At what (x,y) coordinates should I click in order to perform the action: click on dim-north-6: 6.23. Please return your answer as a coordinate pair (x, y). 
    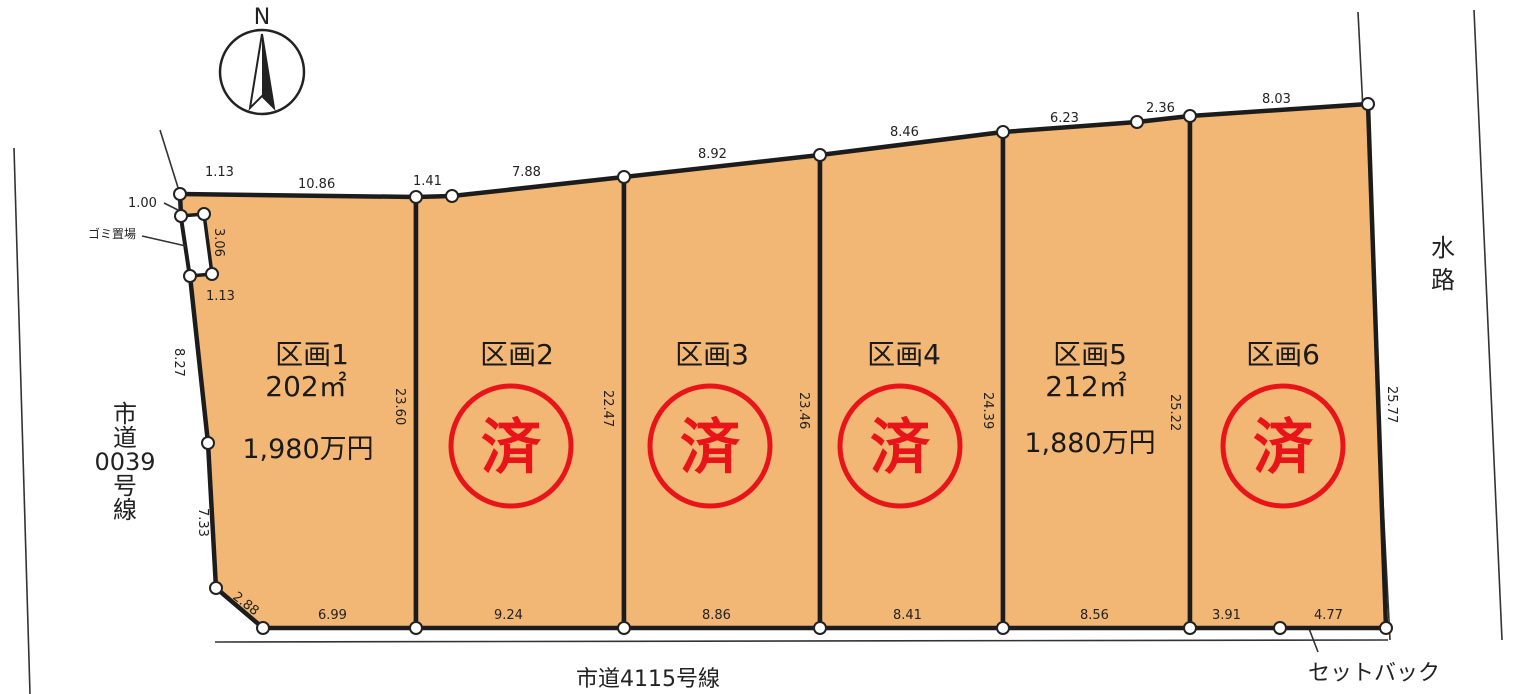
    Looking at the image, I should click on (1064, 118).